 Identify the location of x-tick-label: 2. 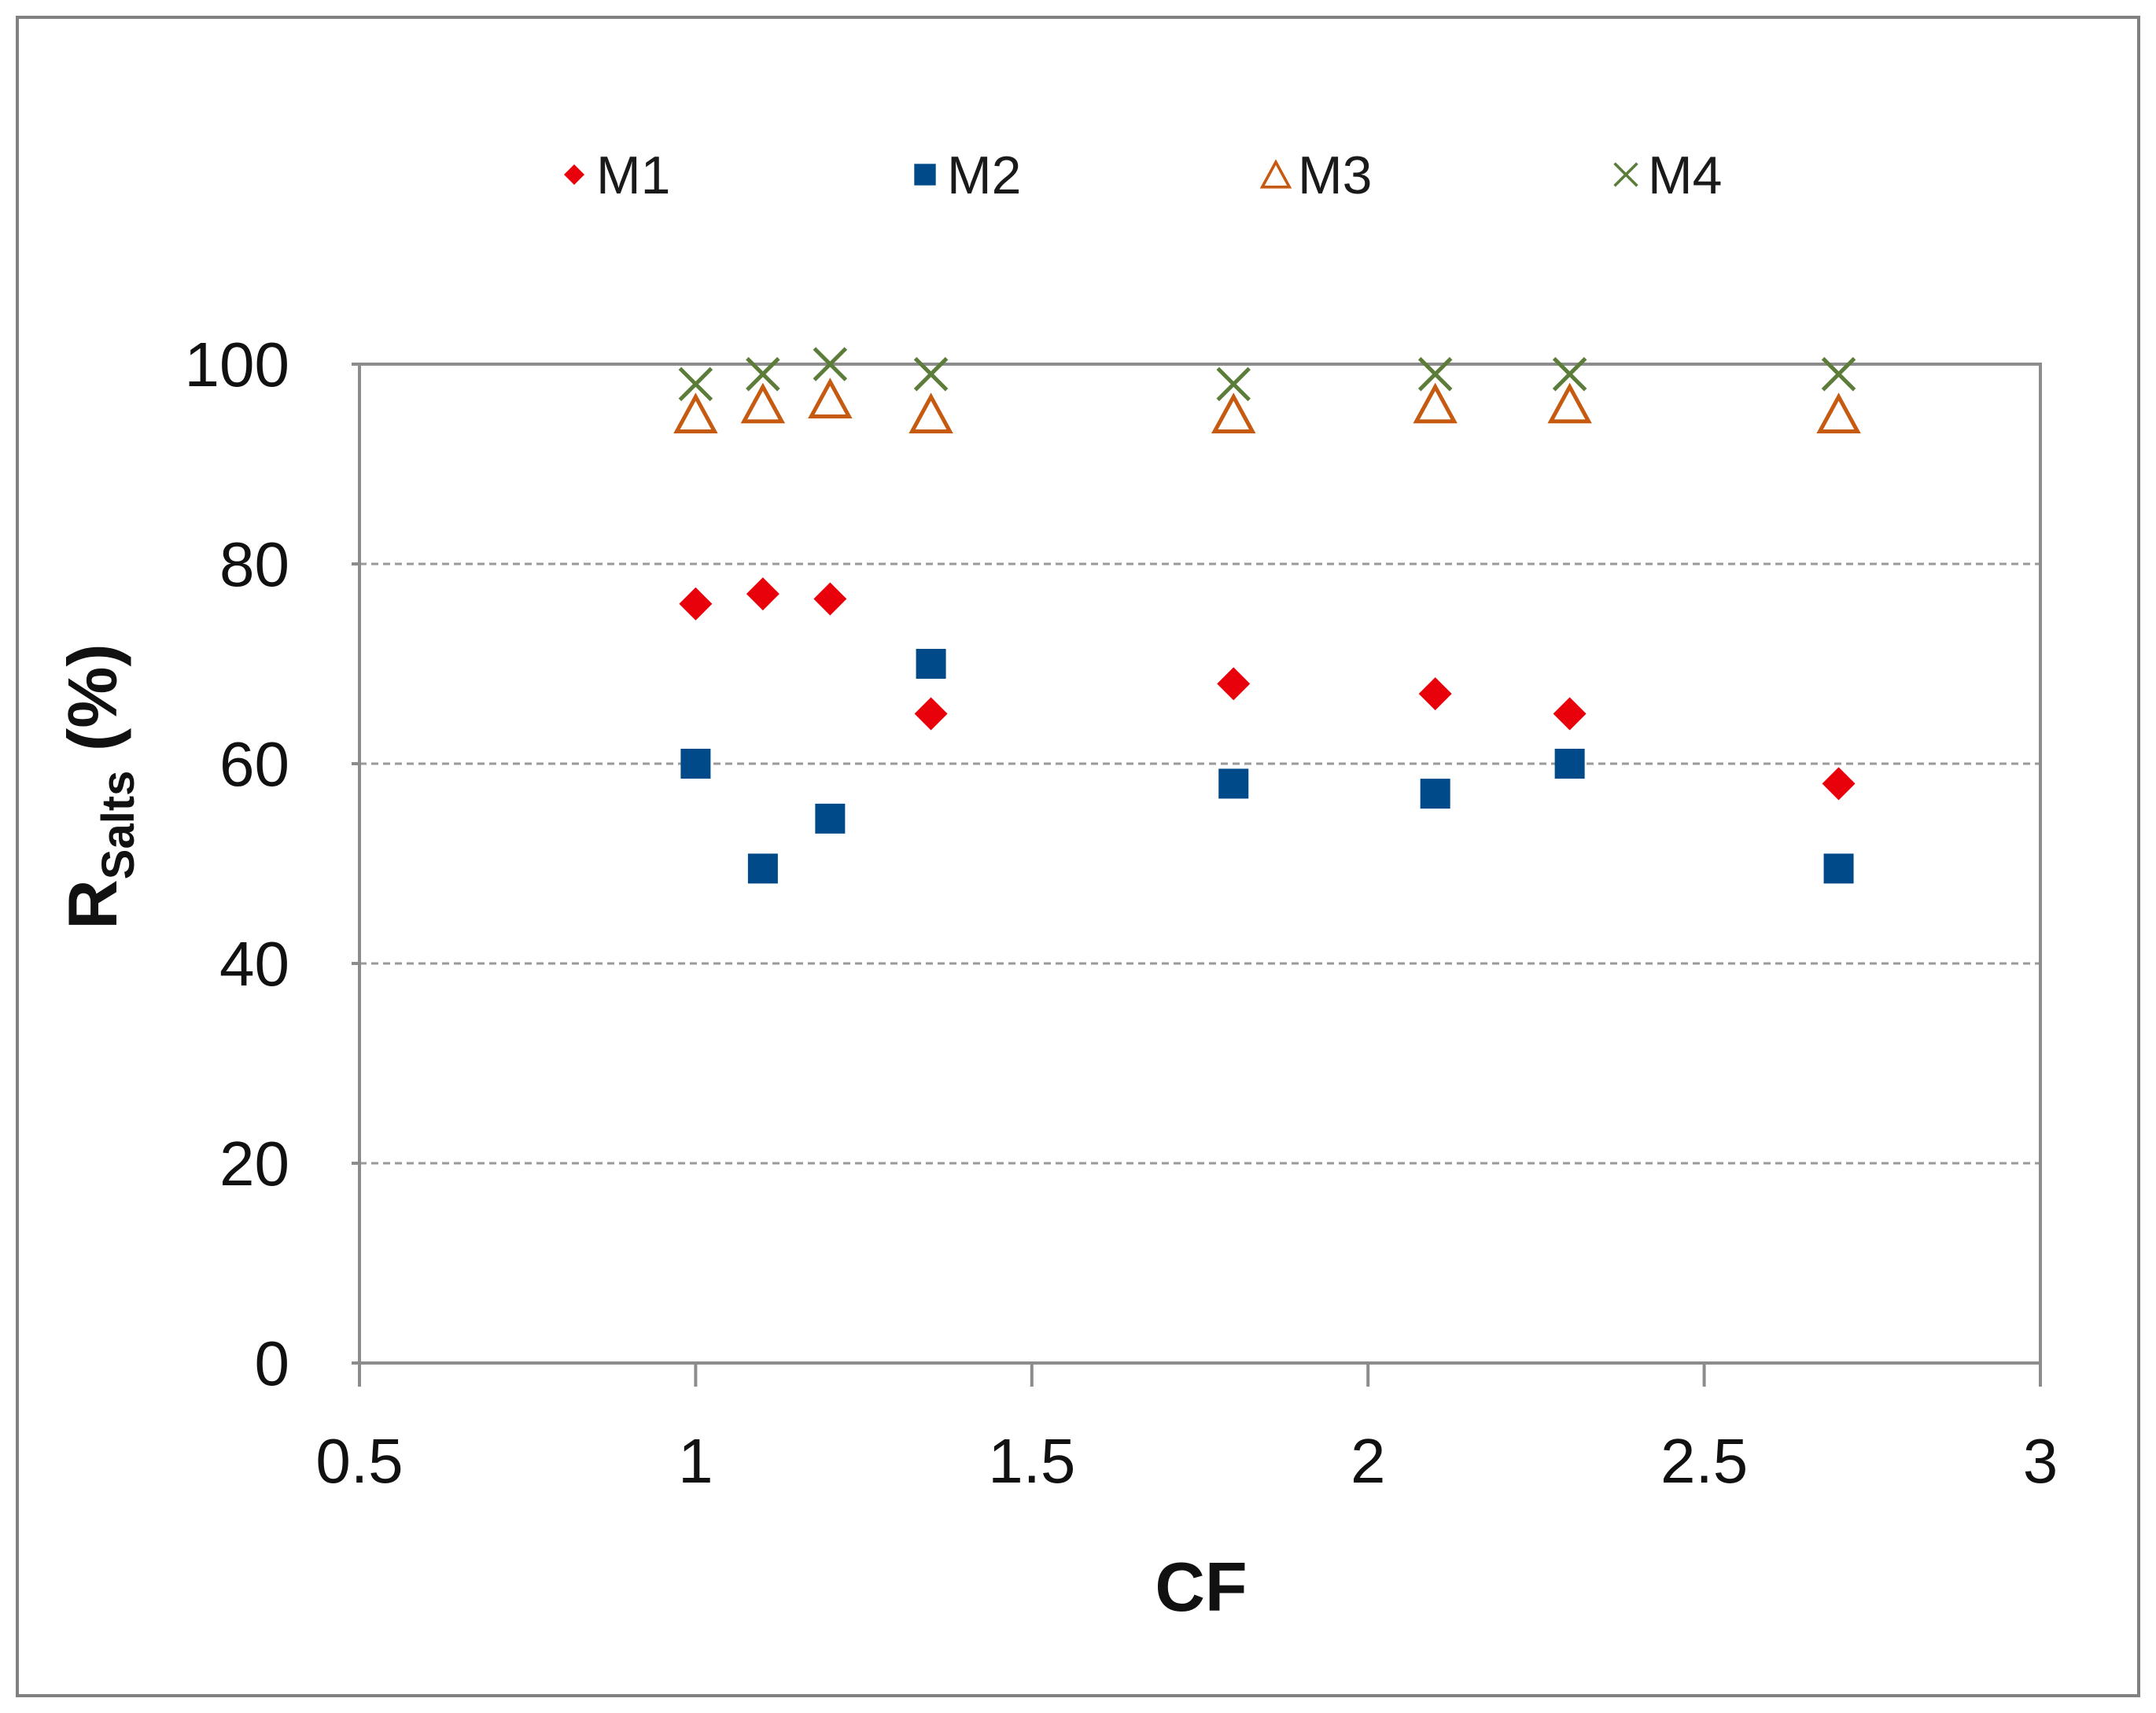
(1369, 1461).